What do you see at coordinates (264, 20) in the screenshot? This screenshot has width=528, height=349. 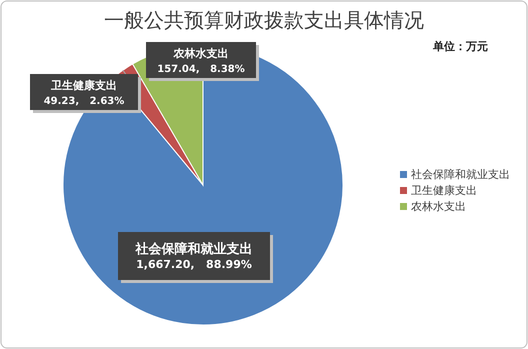 I see `chart-title: 一般公共预算财政拨款支出具体情况` at bounding box center [264, 20].